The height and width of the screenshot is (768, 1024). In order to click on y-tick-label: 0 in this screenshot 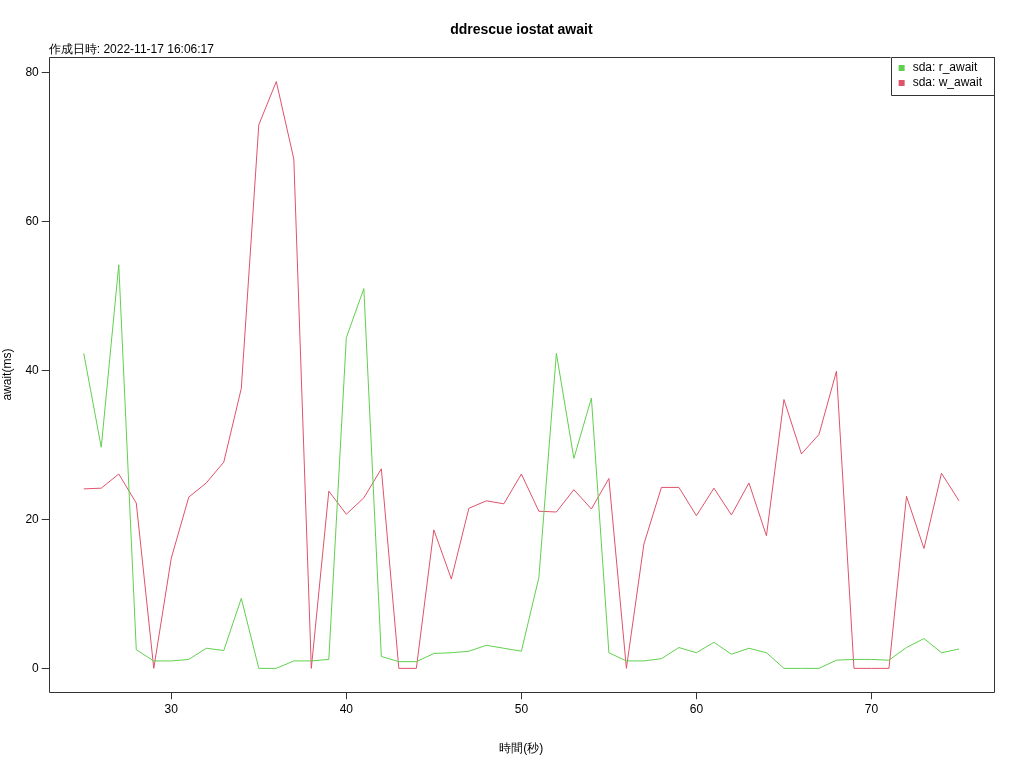, I will do `click(36, 667)`.